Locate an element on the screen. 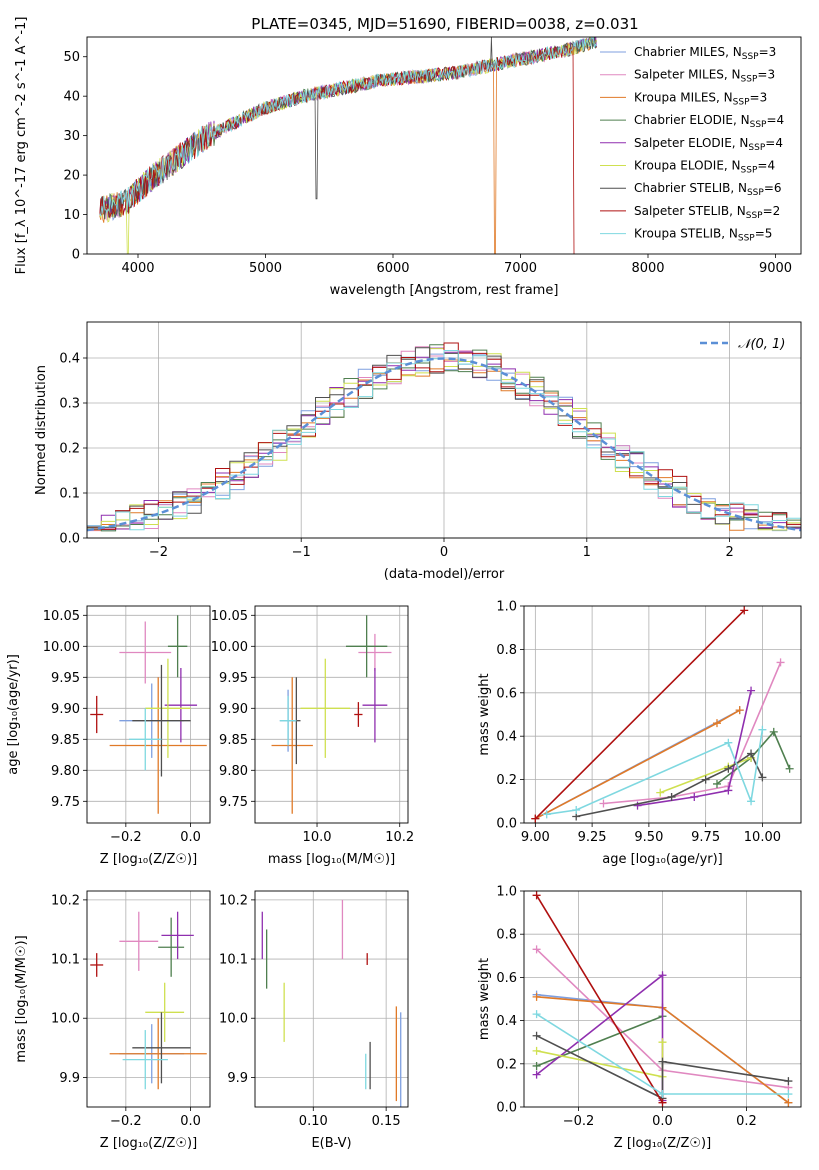  spectrum-line-kroupa_miles is located at coordinates (348, 145).